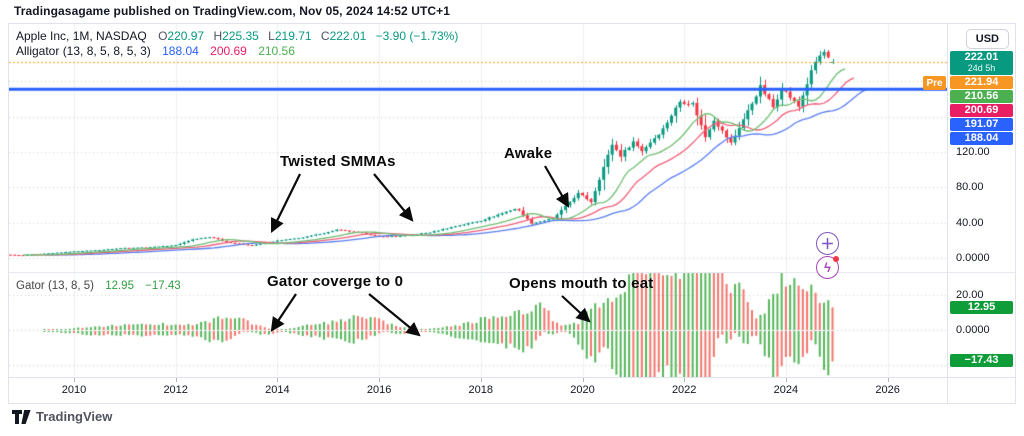 Image resolution: width=1024 pixels, height=436 pixels. What do you see at coordinates (987, 39) in the screenshot?
I see `currency-button: USD` at bounding box center [987, 39].